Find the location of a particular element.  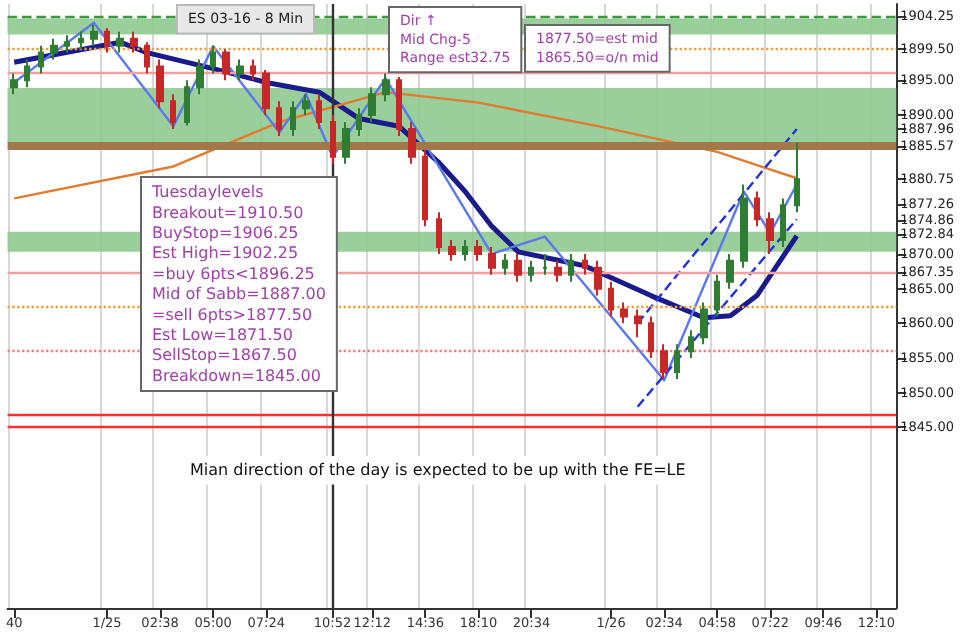

annotation: Mian direction of the day is expected to be up with the FE=LE is located at coordinates (438, 470).